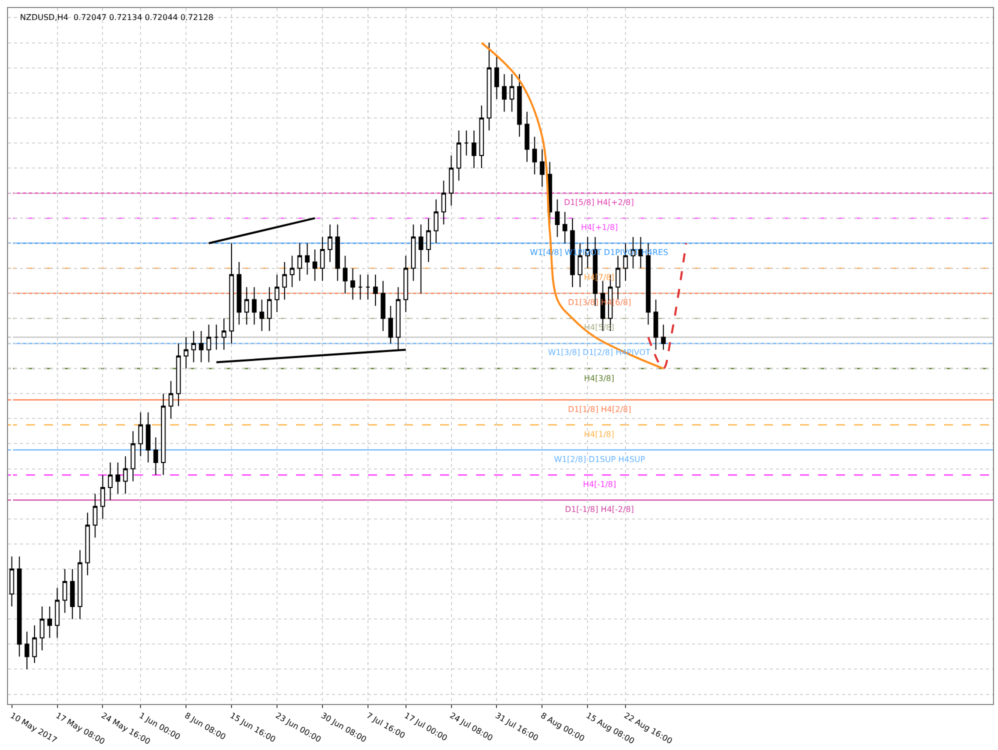 The width and height of the screenshot is (998, 750). What do you see at coordinates (600, 459) in the screenshot?
I see `ref-line-label: W1[2/8] D1SUP H4SUP` at bounding box center [600, 459].